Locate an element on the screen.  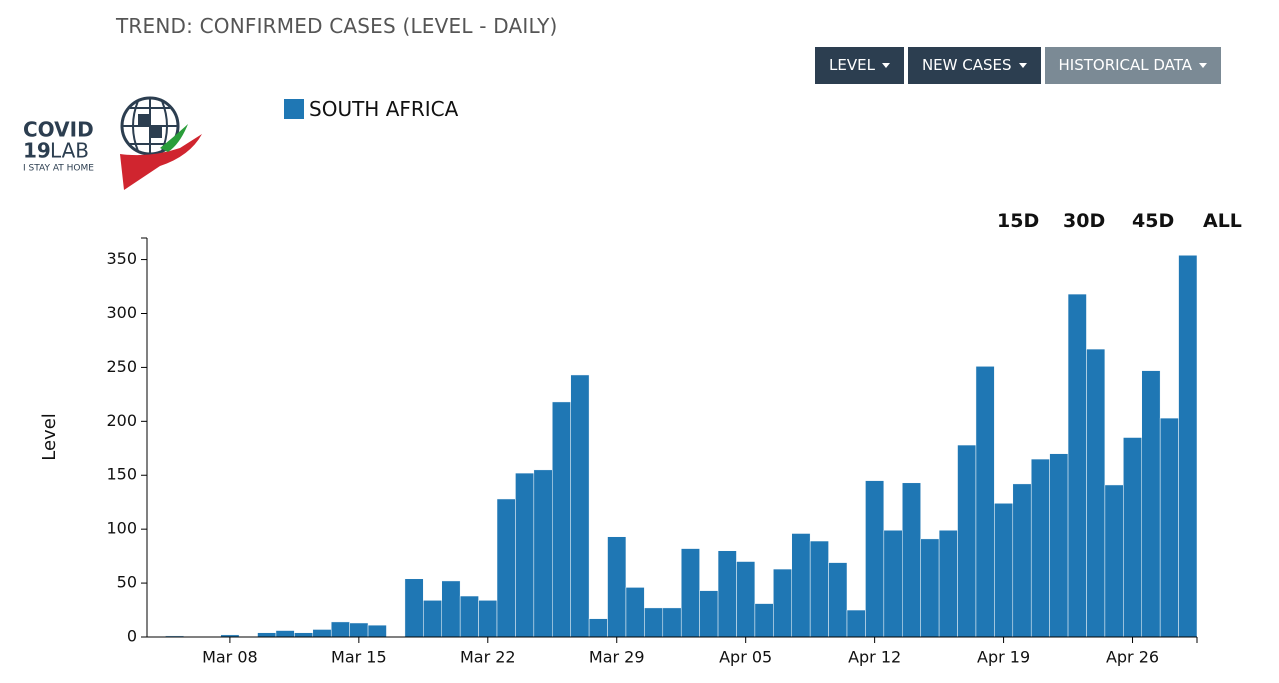
x-tick-label: Apr 12 is located at coordinates (874, 657).